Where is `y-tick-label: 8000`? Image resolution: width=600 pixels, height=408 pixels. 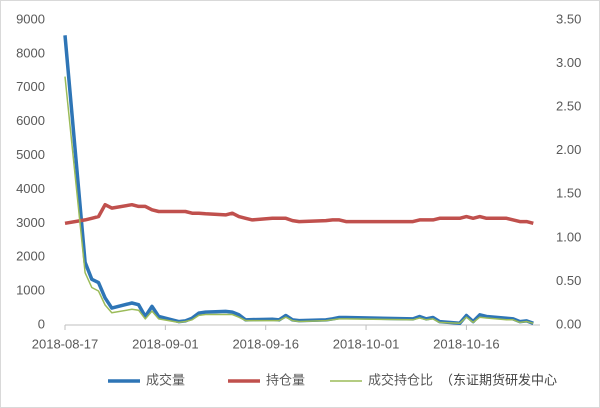 y-tick-label: 8000 is located at coordinates (30, 52).